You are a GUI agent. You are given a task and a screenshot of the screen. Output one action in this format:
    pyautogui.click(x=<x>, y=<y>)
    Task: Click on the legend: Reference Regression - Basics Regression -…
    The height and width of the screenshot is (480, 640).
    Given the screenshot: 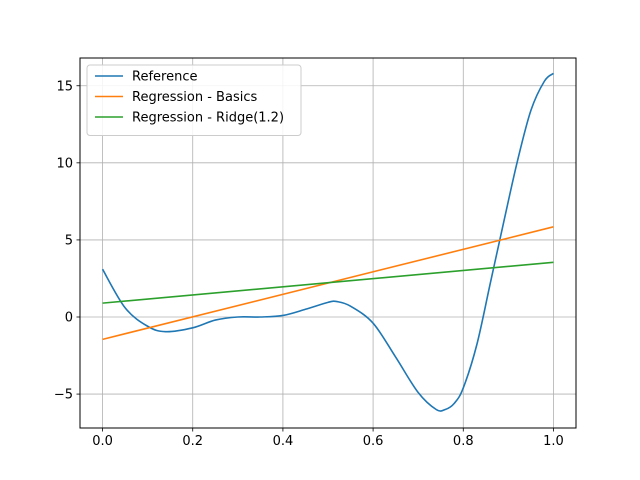 What is the action you would take?
    pyautogui.click(x=194, y=100)
    